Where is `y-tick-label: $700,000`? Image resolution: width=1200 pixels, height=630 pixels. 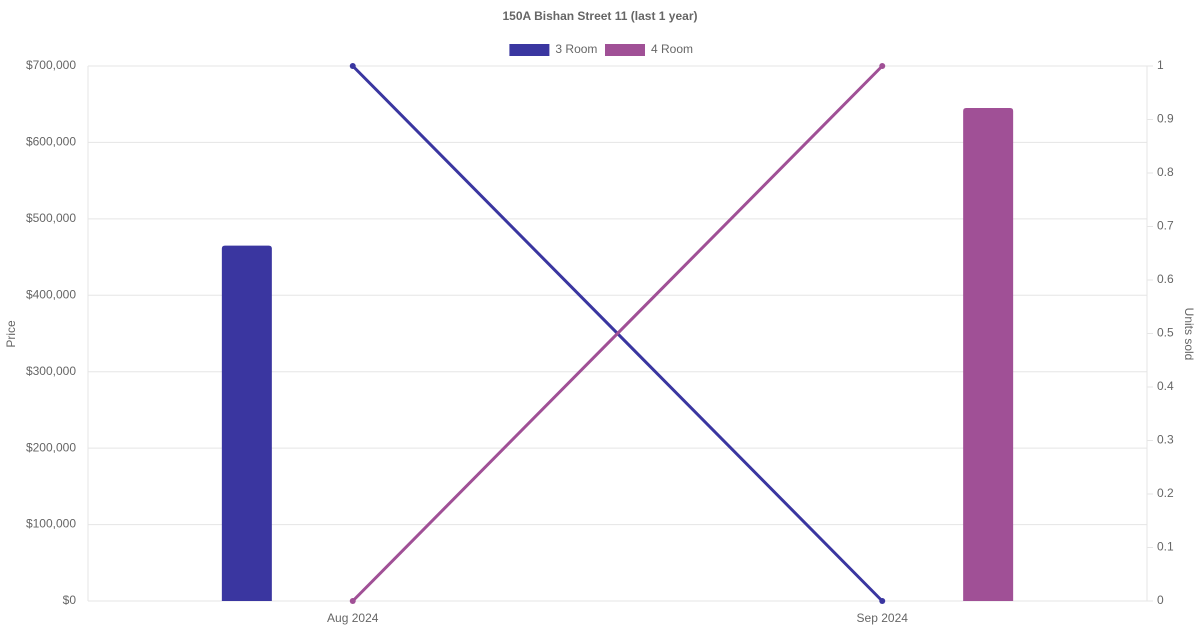
y-tick-label: $700,000 is located at coordinates (51, 65).